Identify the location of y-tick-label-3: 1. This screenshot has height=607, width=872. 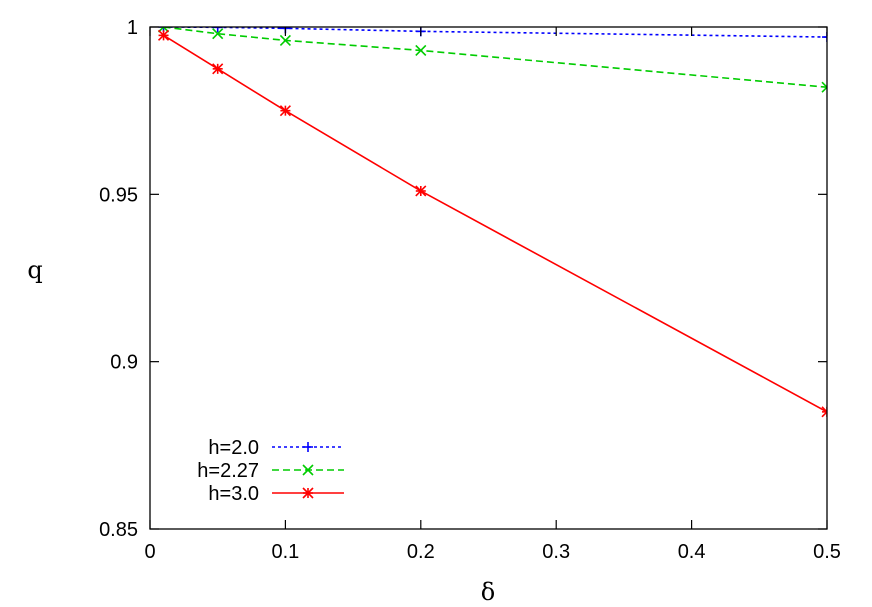
(132, 28).